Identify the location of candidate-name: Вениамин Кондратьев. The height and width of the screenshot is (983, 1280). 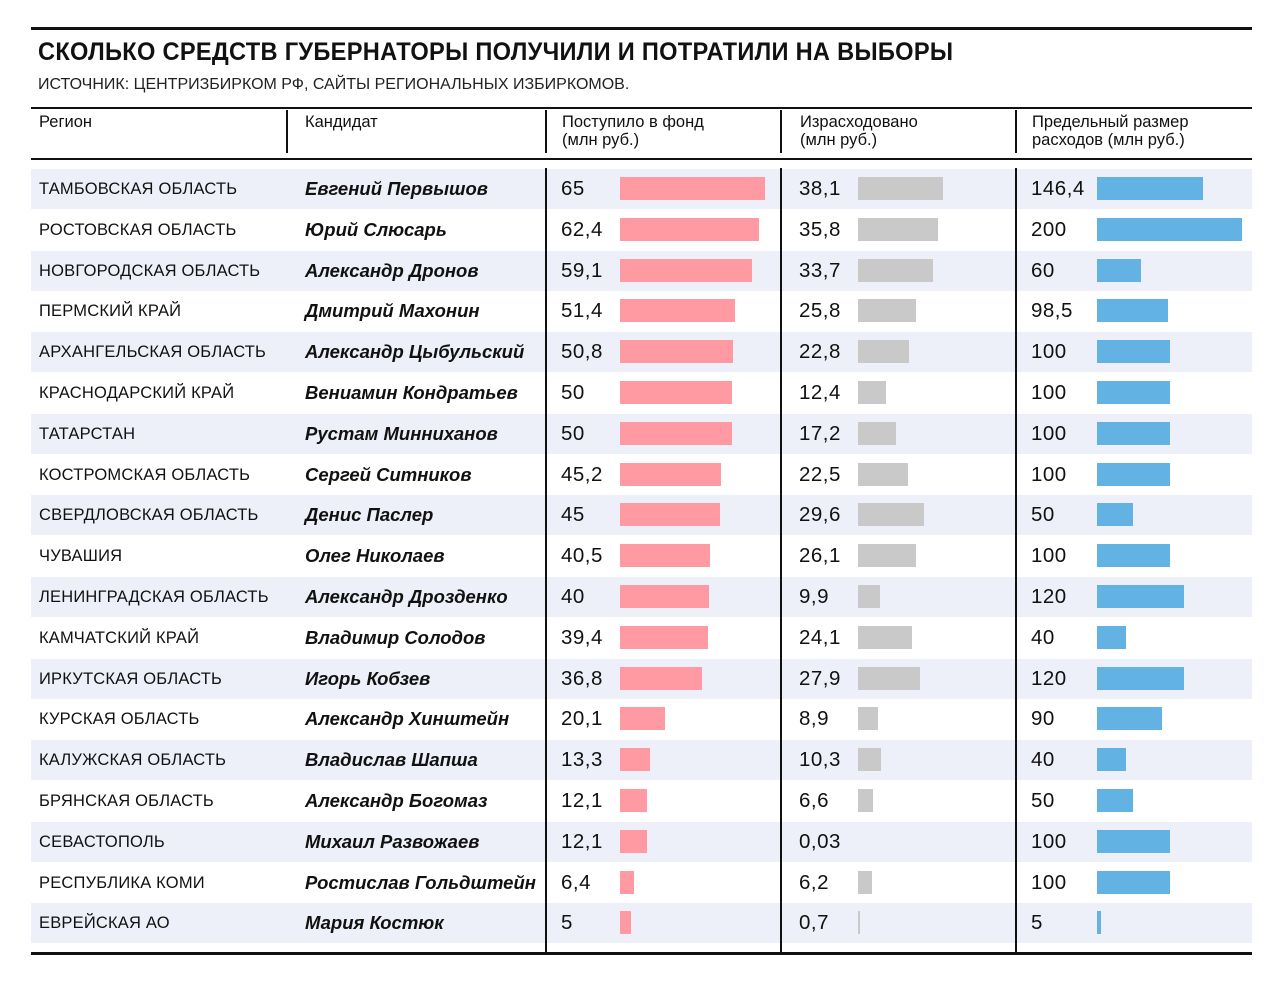
(411, 392).